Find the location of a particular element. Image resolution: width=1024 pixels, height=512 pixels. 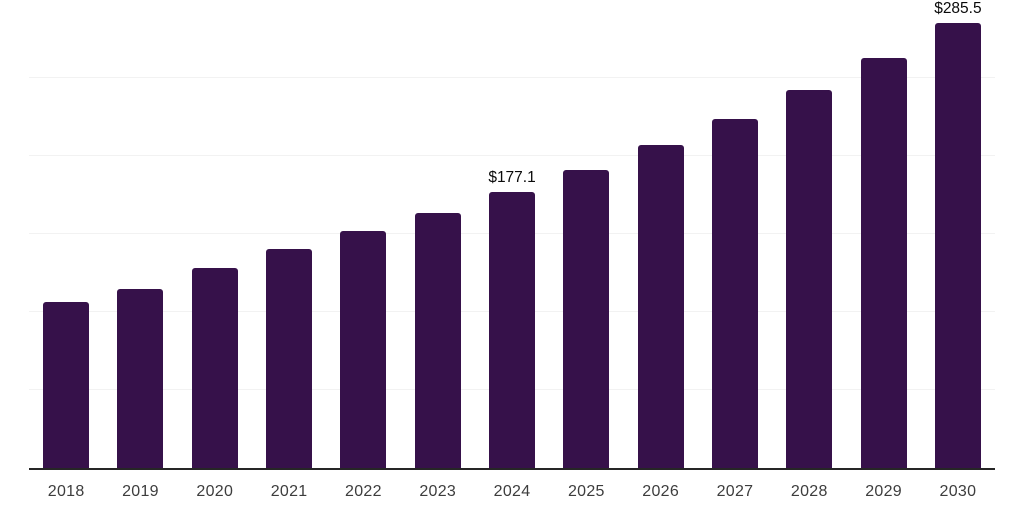

bar-band: $285.5 is located at coordinates (958, 234).